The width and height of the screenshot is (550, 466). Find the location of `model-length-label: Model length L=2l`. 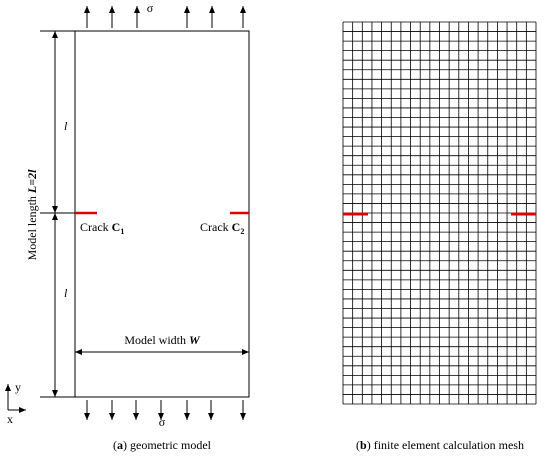

model-length-label: Model length L=2l is located at coordinates (32, 214).